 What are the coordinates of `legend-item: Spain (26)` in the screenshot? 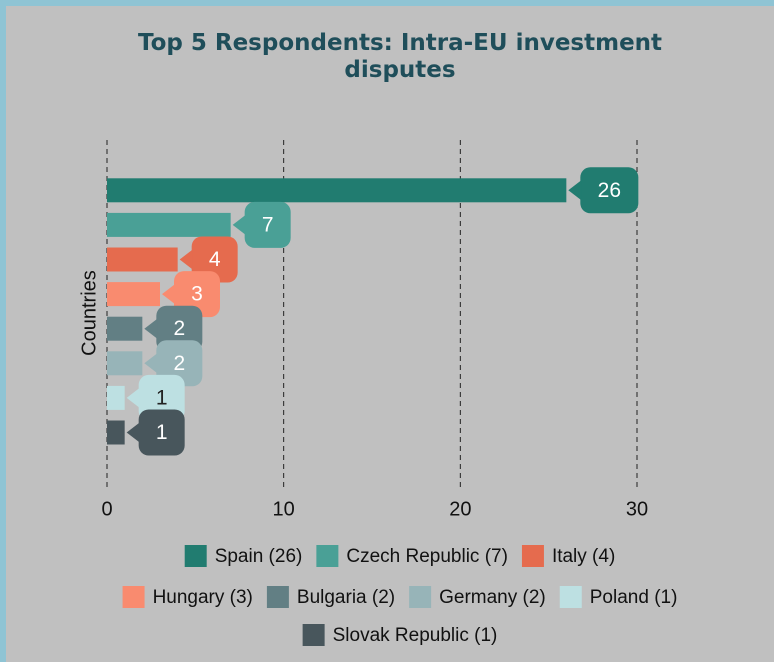 It's located at (243, 556).